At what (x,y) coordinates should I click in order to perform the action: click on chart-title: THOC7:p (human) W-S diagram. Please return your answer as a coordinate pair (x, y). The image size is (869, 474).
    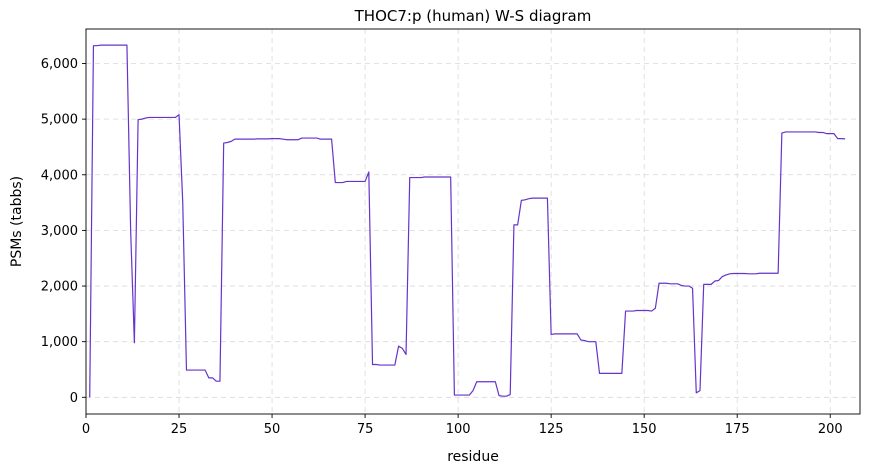
    Looking at the image, I should click on (473, 16).